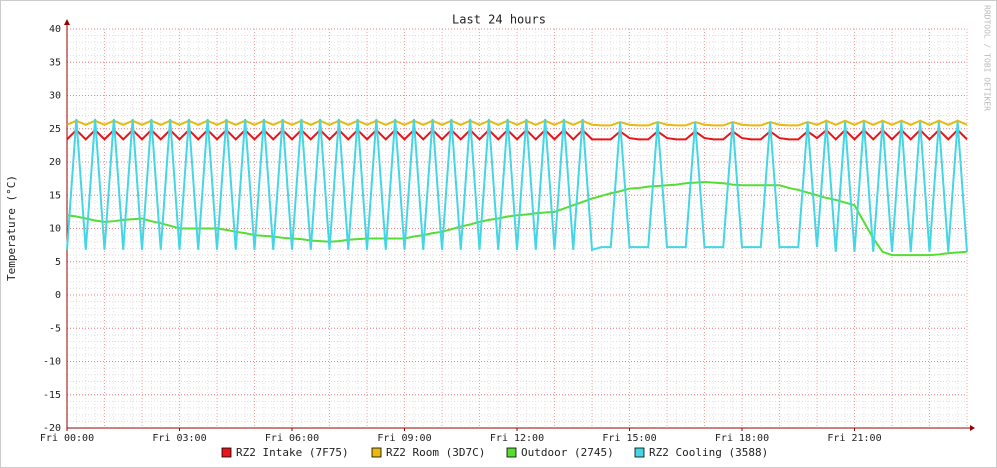 This screenshot has height=468, width=997. I want to click on legend-label: RZ2 Cooling (3588), so click(708, 452).